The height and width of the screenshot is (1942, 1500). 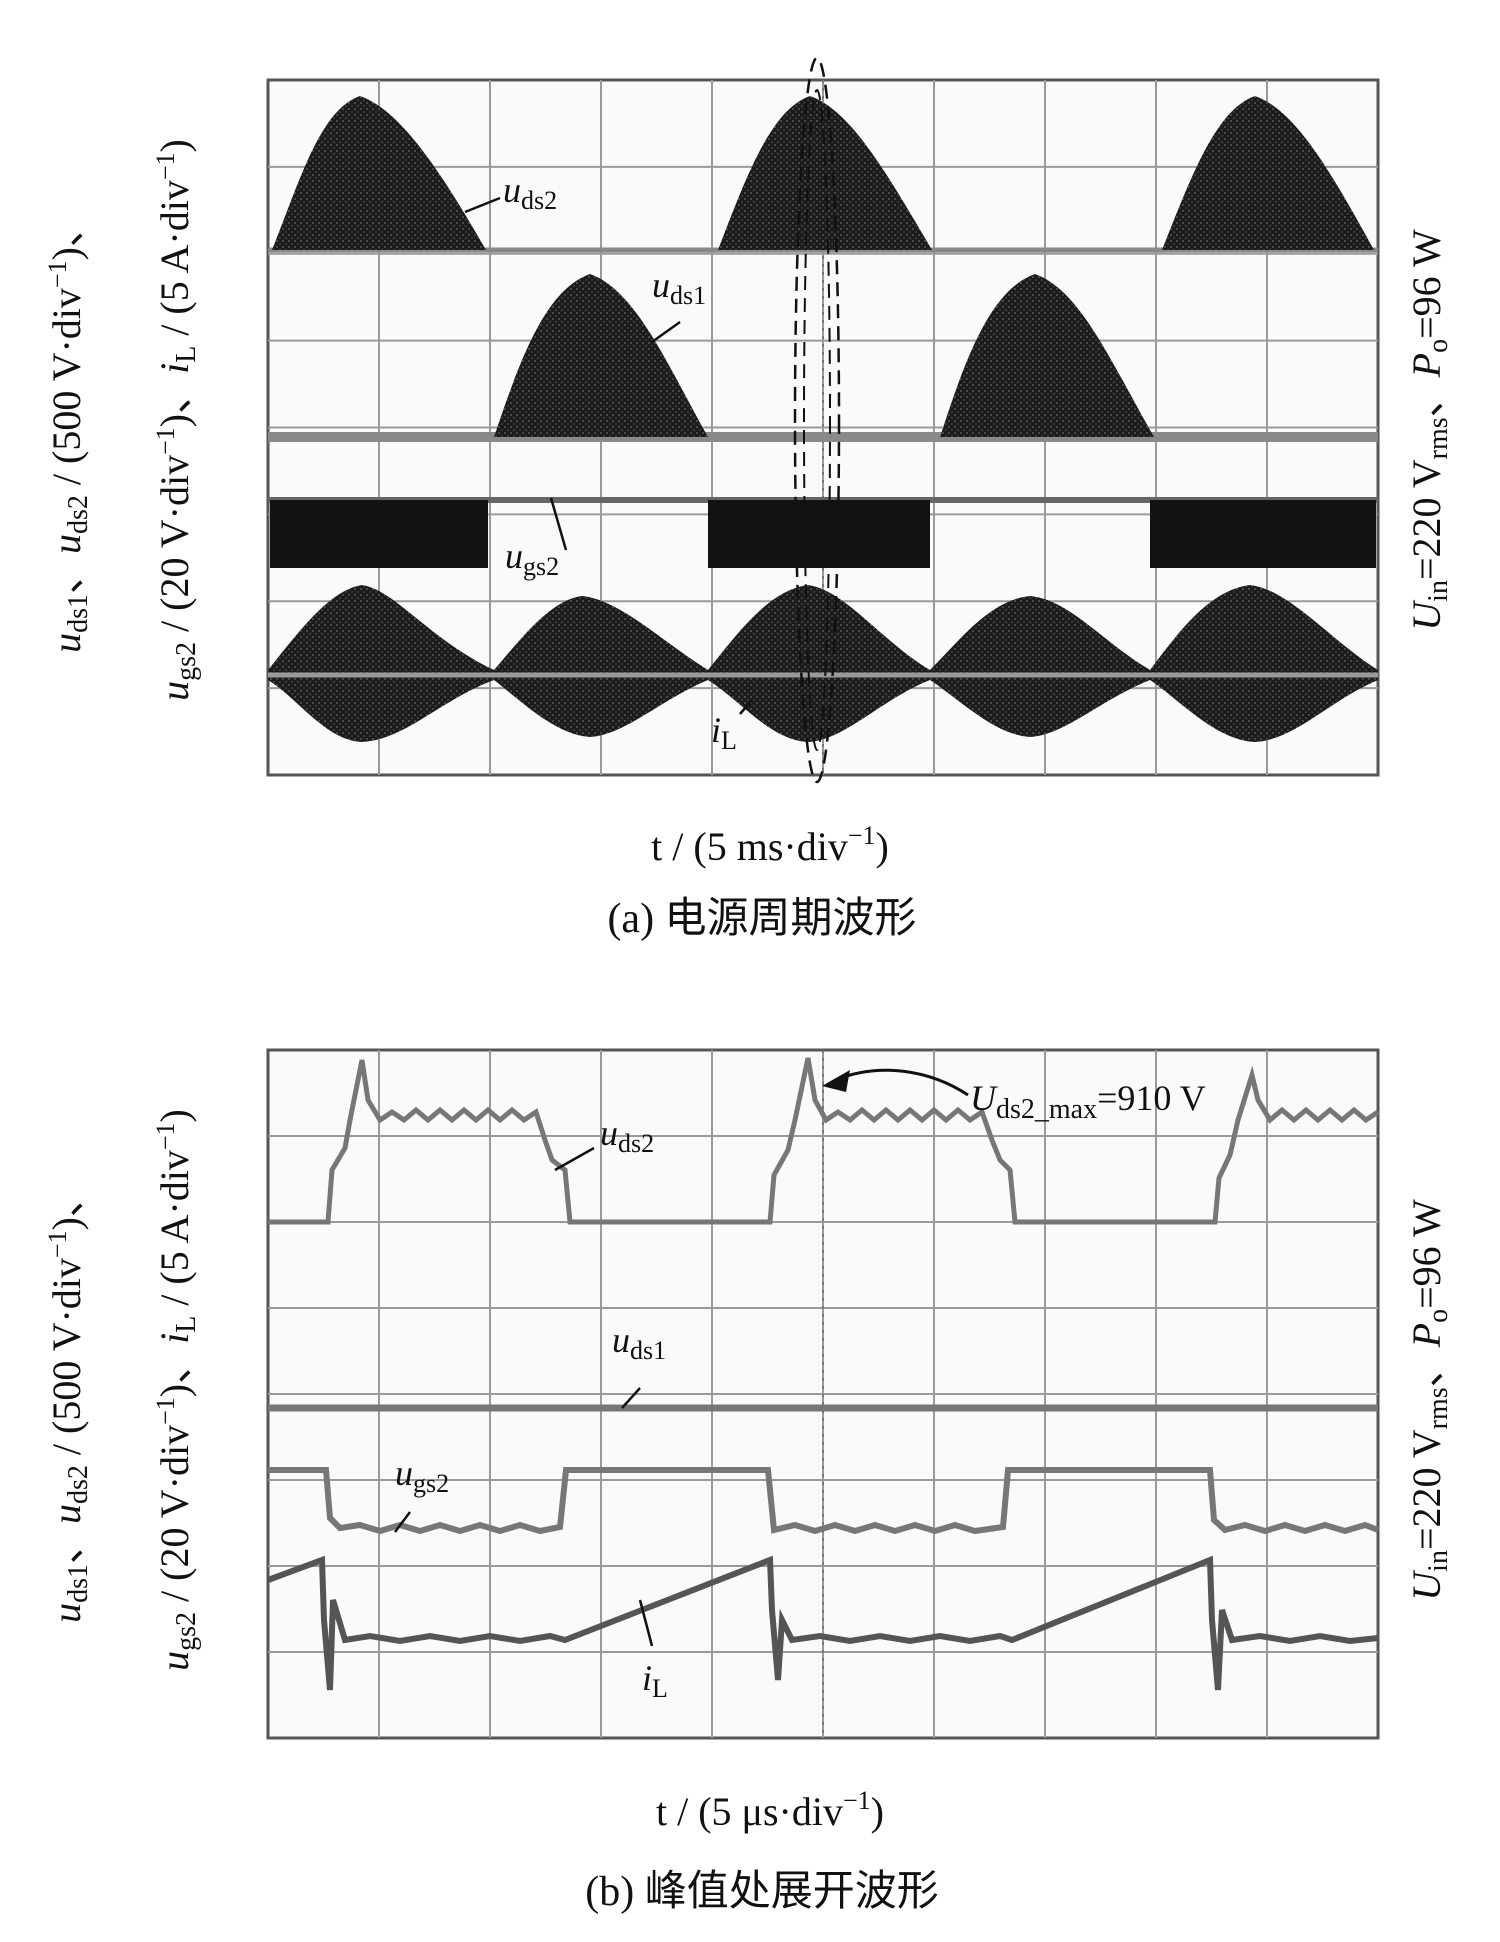 What do you see at coordinates (631, 1398) in the screenshot?
I see `leader-uds1-b` at bounding box center [631, 1398].